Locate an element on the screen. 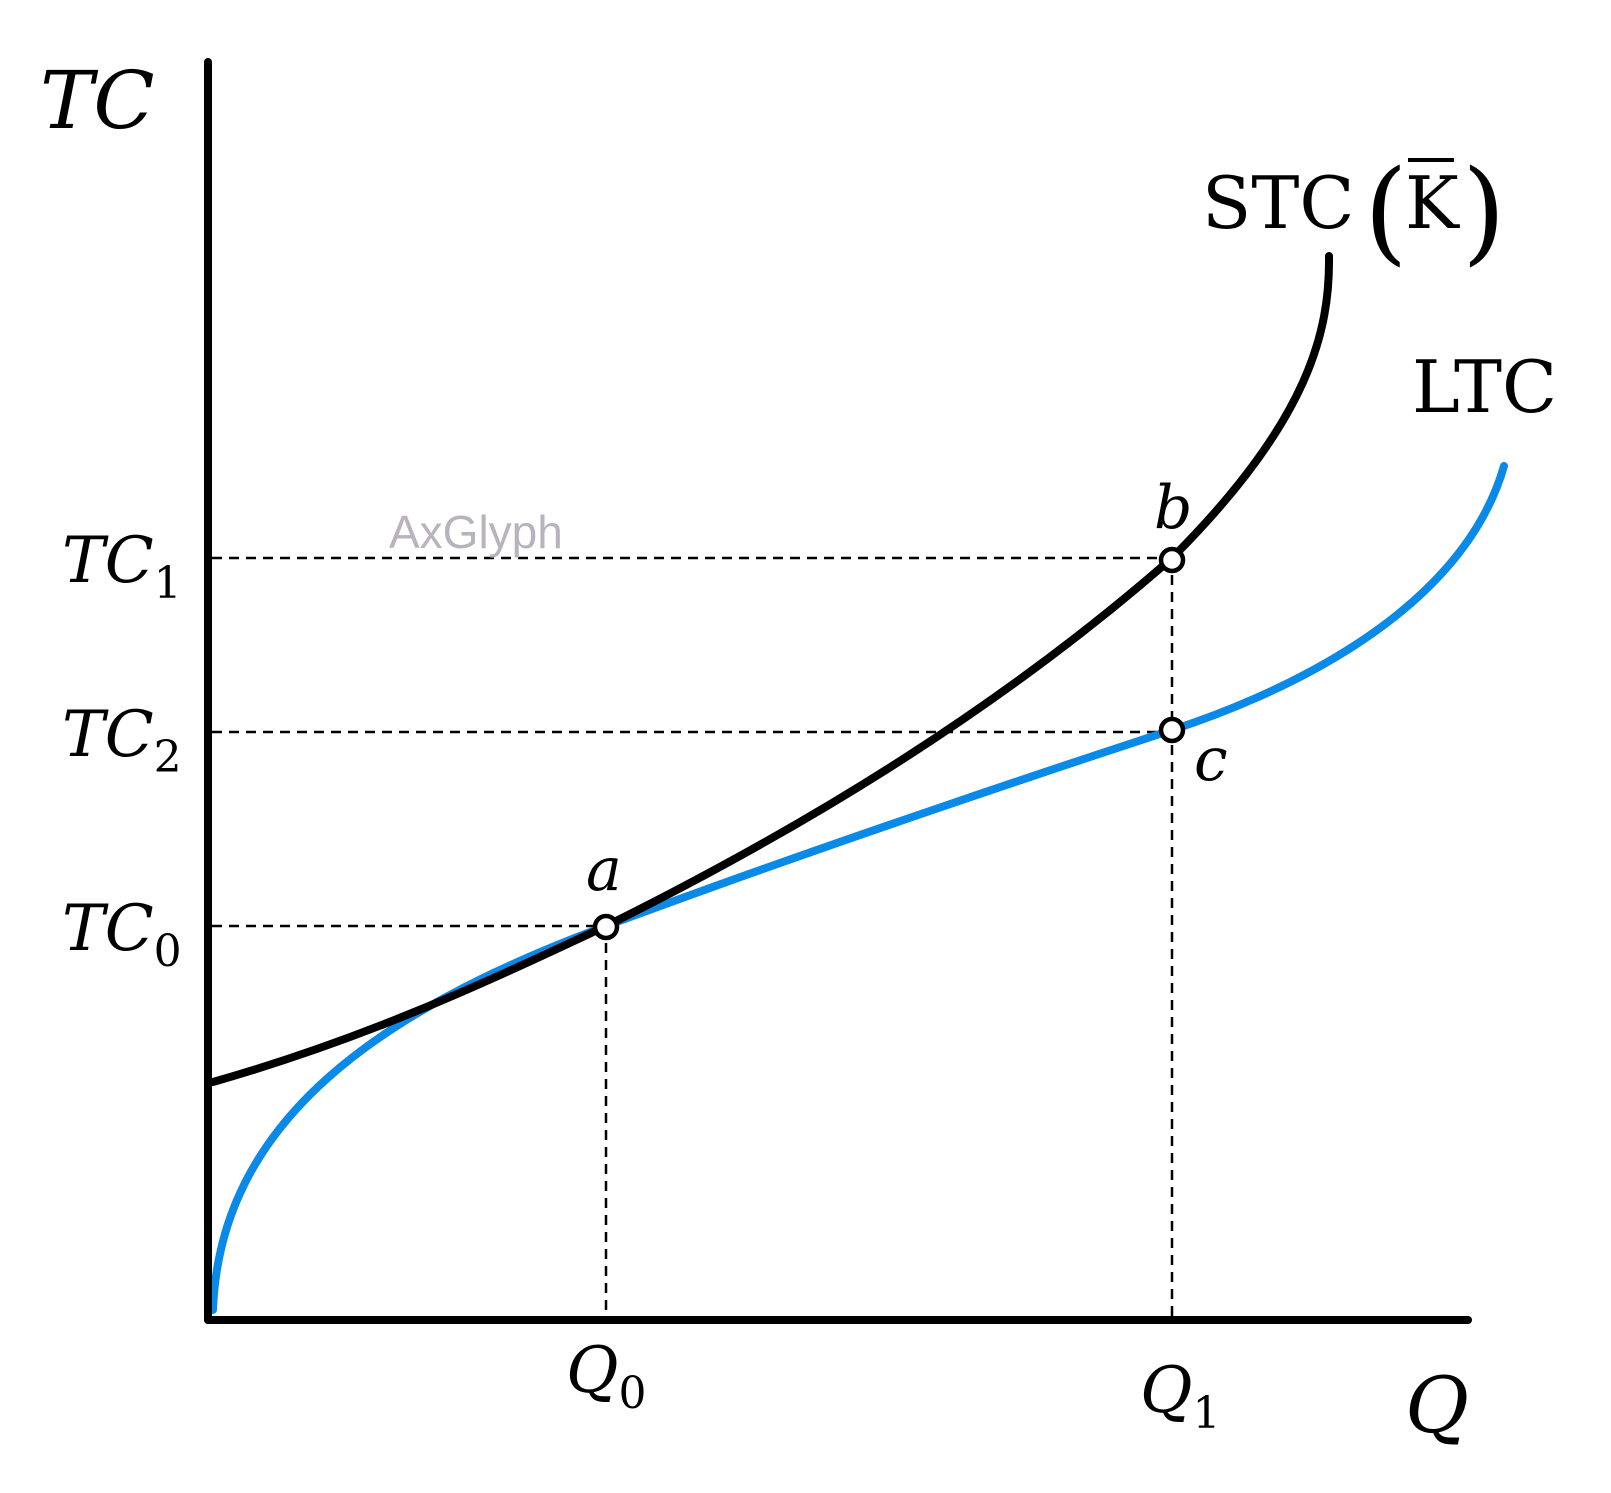 The image size is (1611, 1493). y-tick-tc1: TC1 is located at coordinates (122, 566).